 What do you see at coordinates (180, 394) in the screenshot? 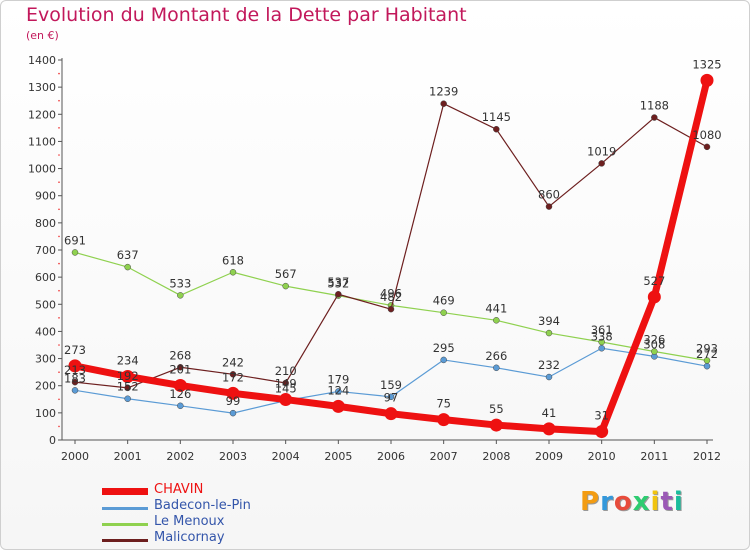
I see `data-label: 126` at bounding box center [180, 394].